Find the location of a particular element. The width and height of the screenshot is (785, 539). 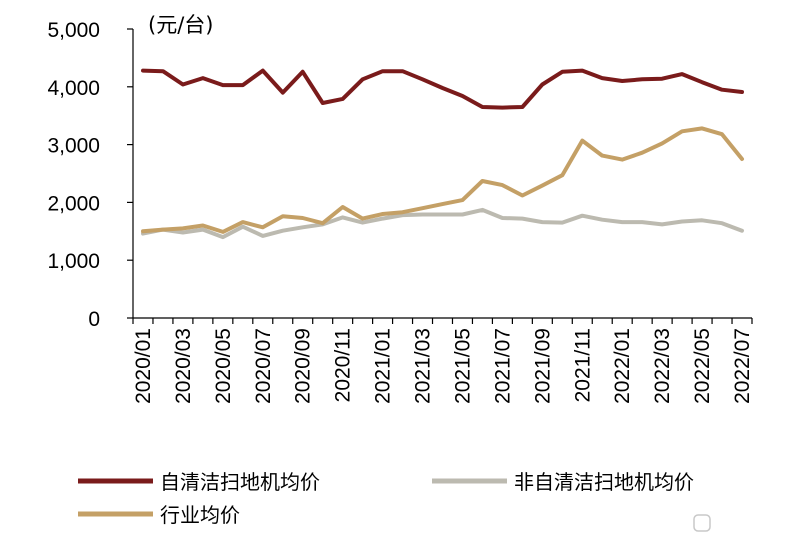

x-tick-label: 2022/07 is located at coordinates (742, 366).